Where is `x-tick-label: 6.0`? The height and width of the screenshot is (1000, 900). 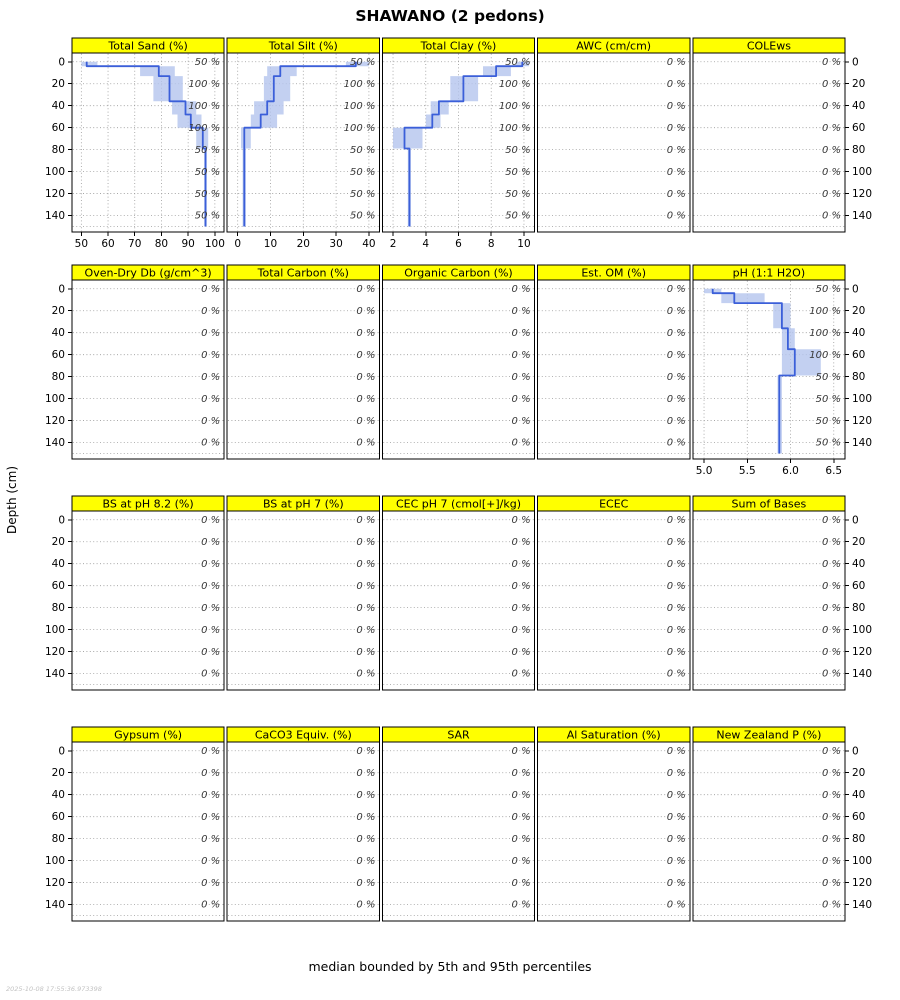
x-tick-label: 6.0 is located at coordinates (790, 471).